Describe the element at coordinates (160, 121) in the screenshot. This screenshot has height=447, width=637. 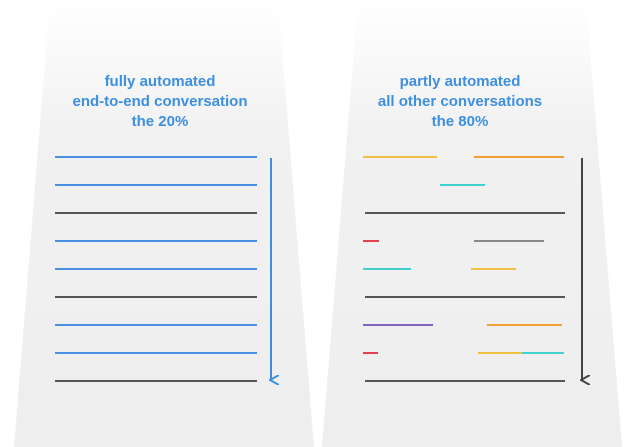
I see `left-heading-line-3: the 20%` at that location.